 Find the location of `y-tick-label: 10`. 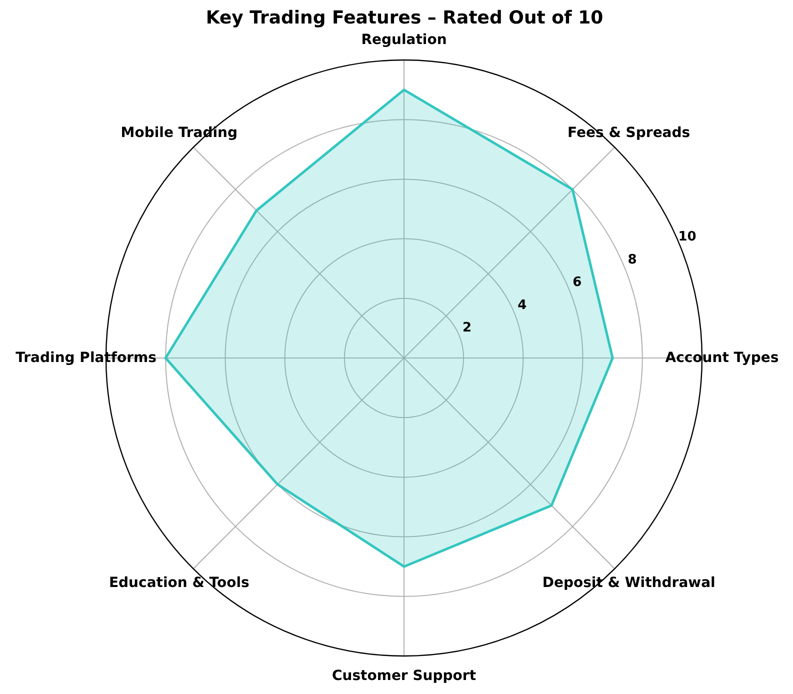

y-tick-label: 10 is located at coordinates (687, 236).